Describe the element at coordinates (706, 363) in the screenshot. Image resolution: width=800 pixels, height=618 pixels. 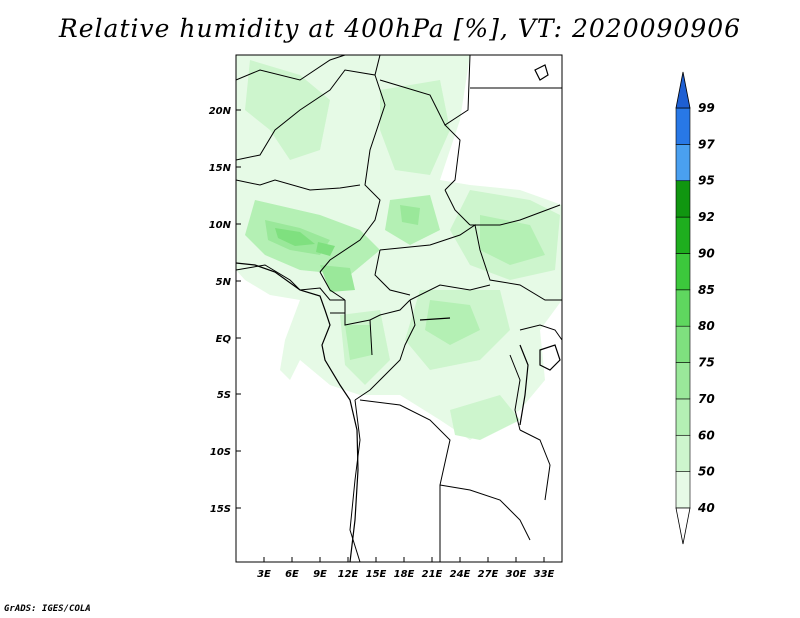
I see `colorbar-label: 75` at that location.